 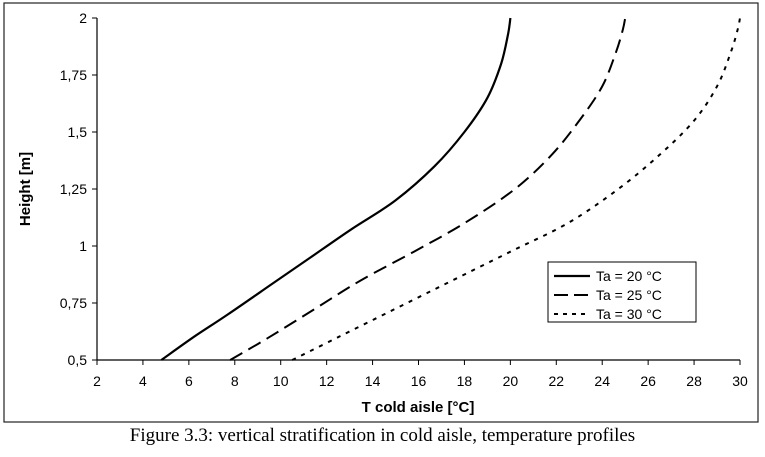 I want to click on y-tick-label: 2, so click(x=83, y=18).